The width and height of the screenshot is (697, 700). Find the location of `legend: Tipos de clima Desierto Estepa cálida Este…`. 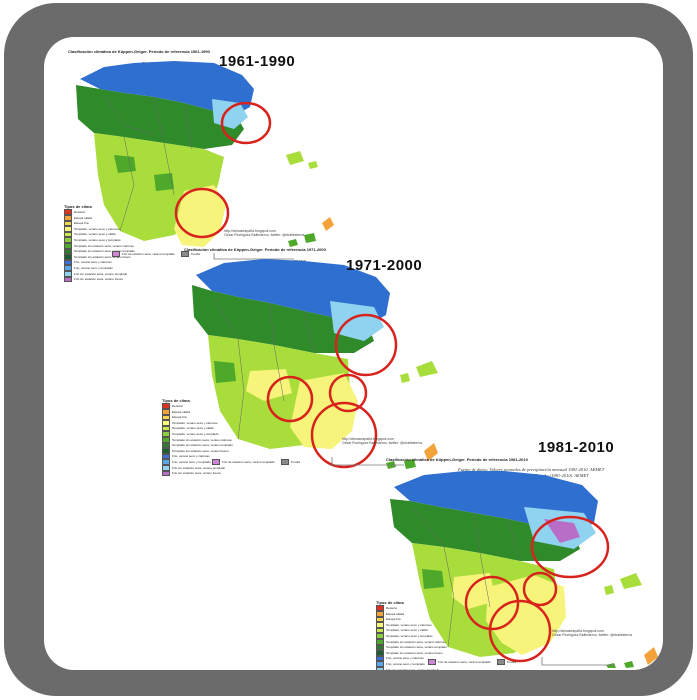

legend: Tipos de clima Desierto Estepa cálida Este… is located at coordinates (197, 437).